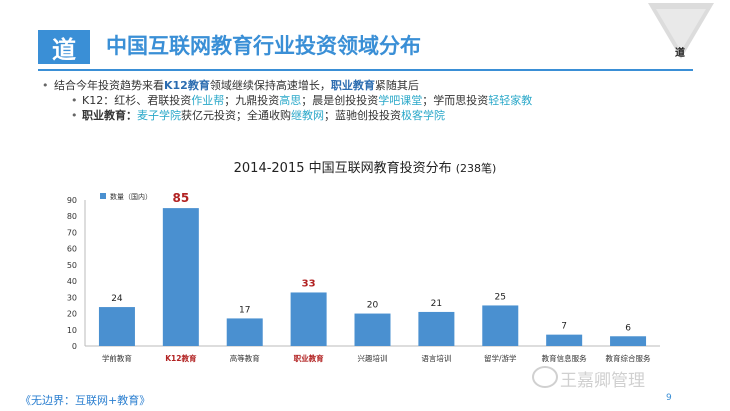 This screenshot has width=730, height=411. Describe the element at coordinates (400, 100) in the screenshot. I see `company-link: 学吧课堂` at that location.